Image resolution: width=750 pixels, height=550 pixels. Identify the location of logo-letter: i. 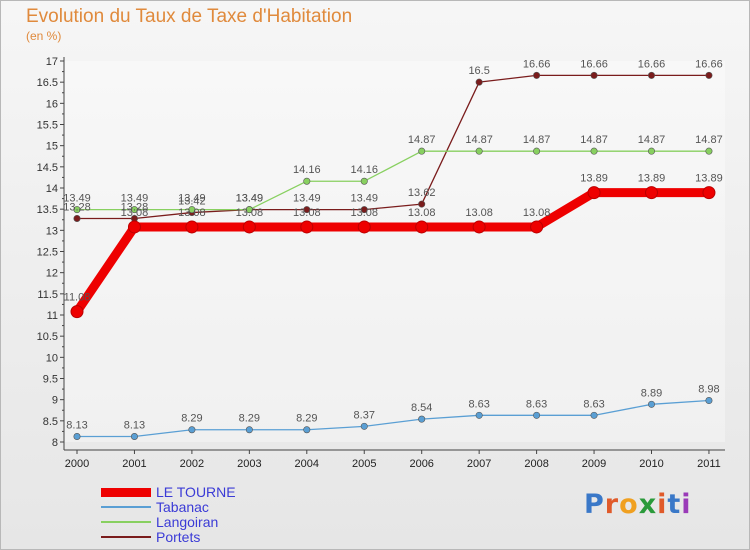
(686, 504).